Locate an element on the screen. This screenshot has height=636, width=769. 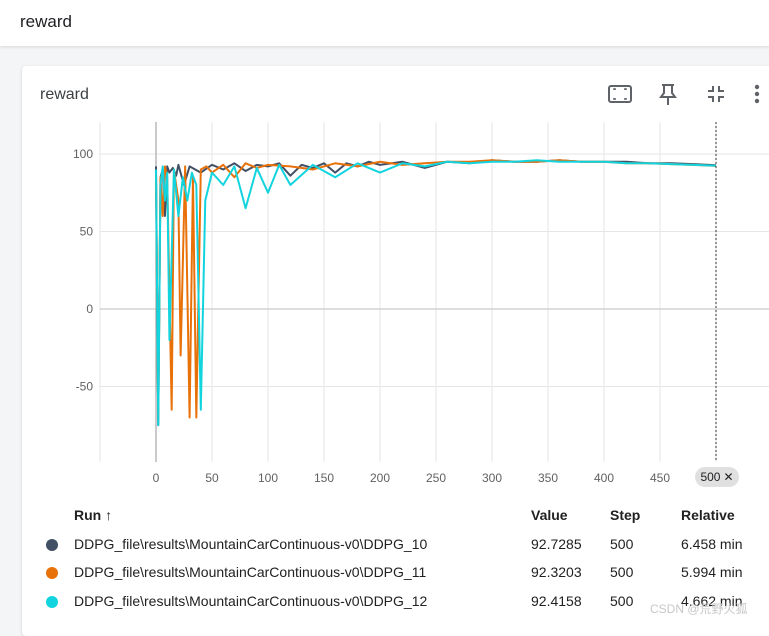
x-tick-label: 50 is located at coordinates (212, 478).